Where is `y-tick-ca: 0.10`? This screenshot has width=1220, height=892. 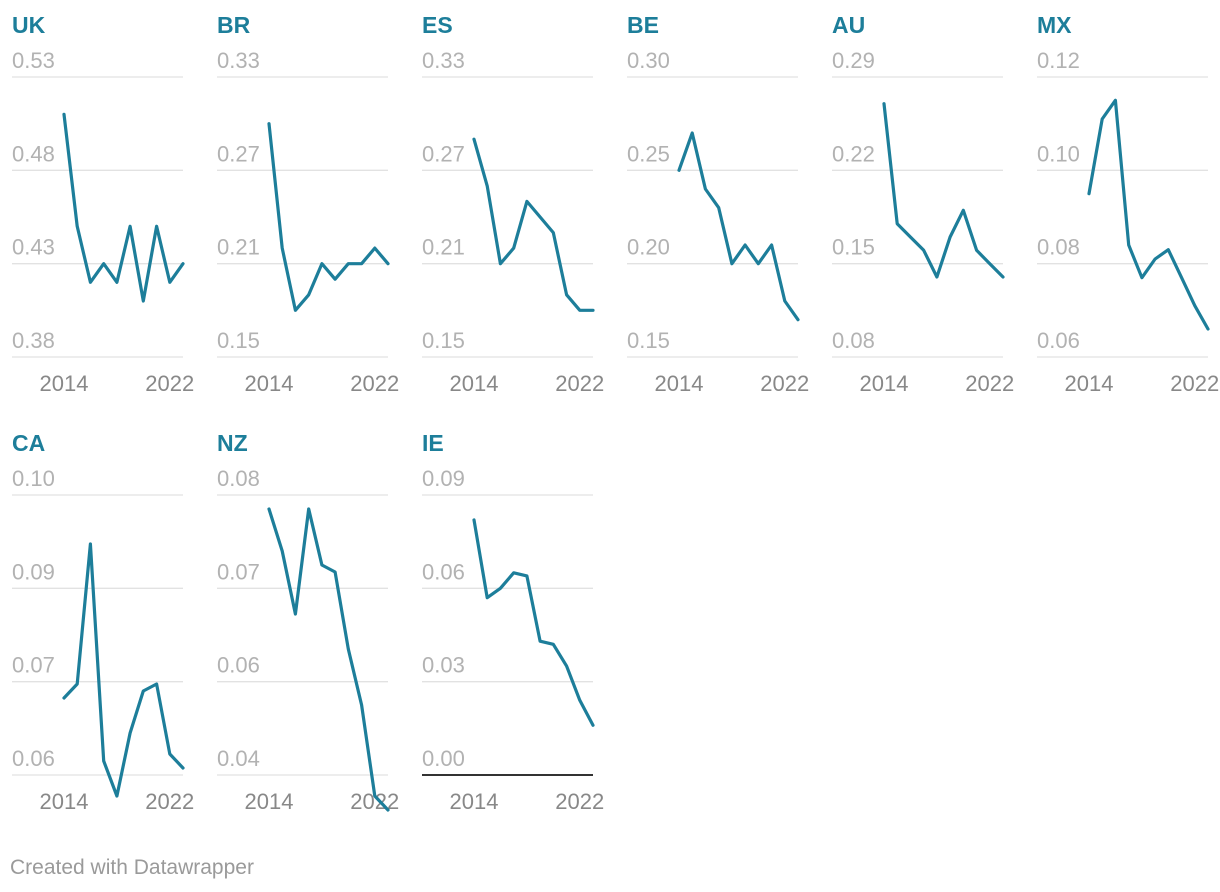 y-tick-ca: 0.10 is located at coordinates (33, 478).